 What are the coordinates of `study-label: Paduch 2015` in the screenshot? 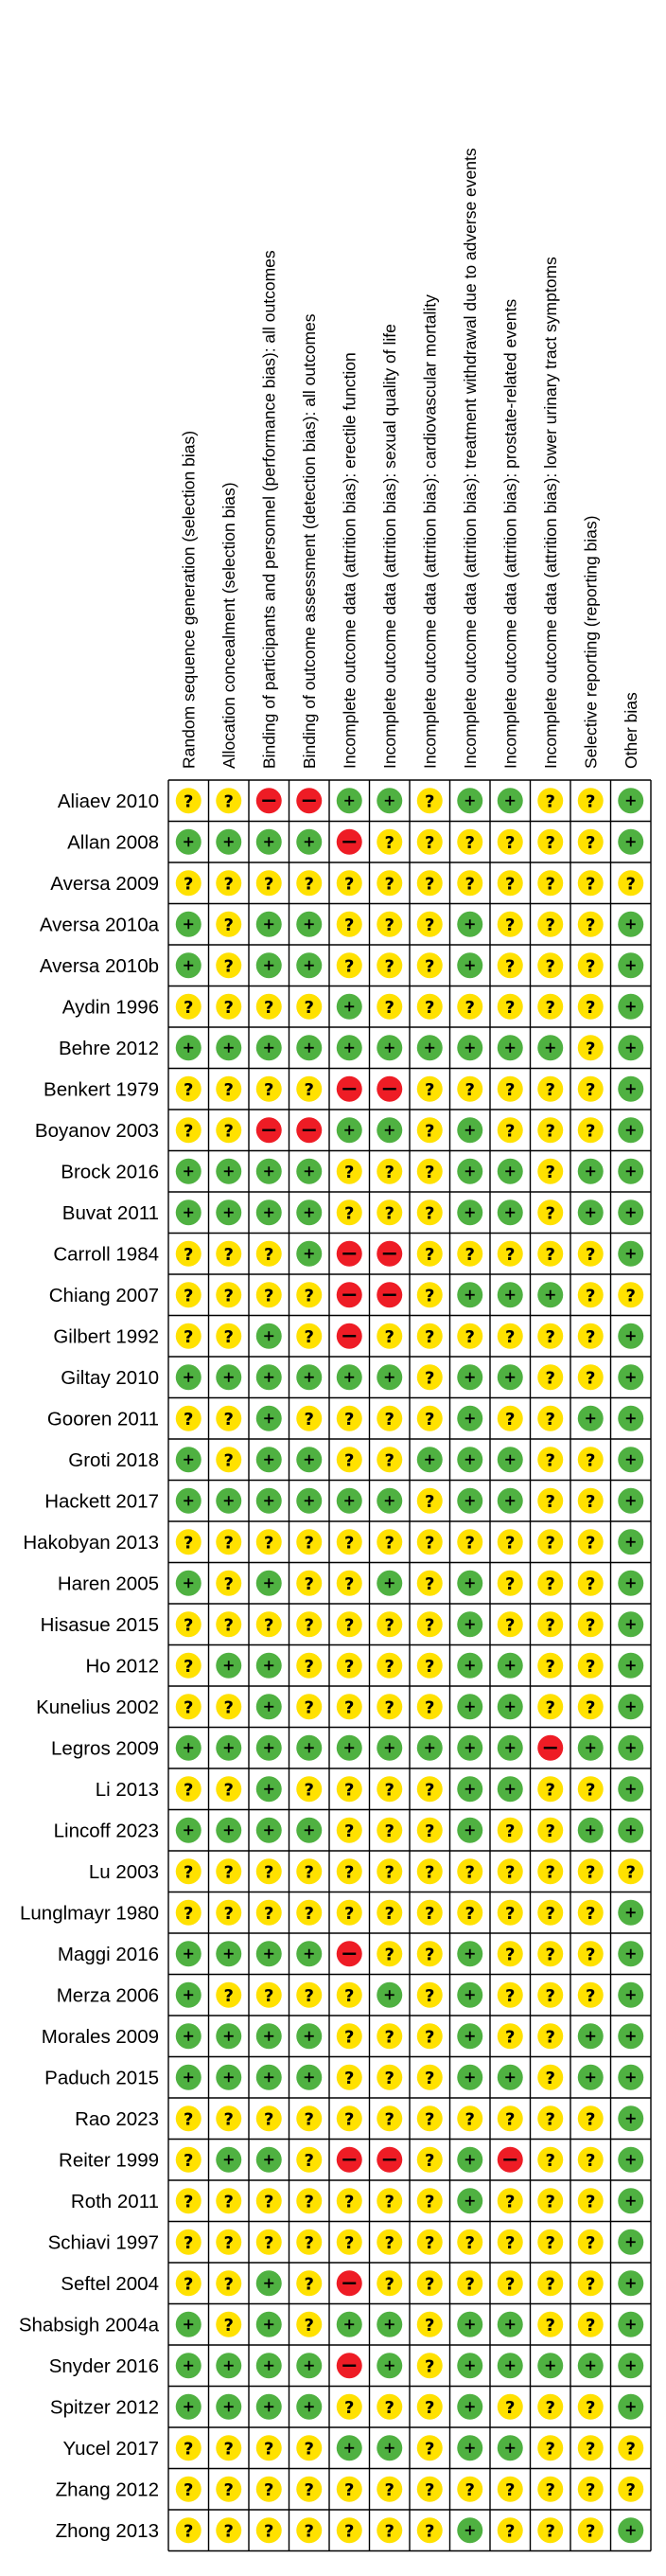 It's located at (101, 2077).